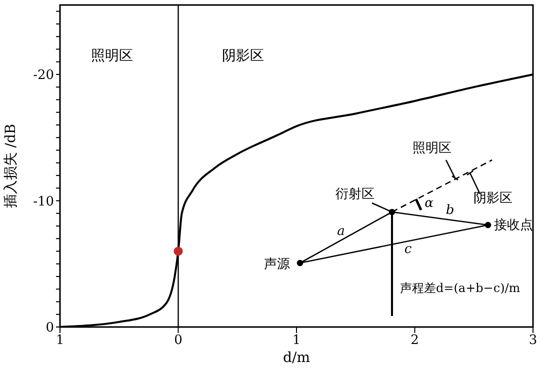 The width and height of the screenshot is (557, 372). Describe the element at coordinates (43, 202) in the screenshot. I see `y-tick-label: -10` at that location.